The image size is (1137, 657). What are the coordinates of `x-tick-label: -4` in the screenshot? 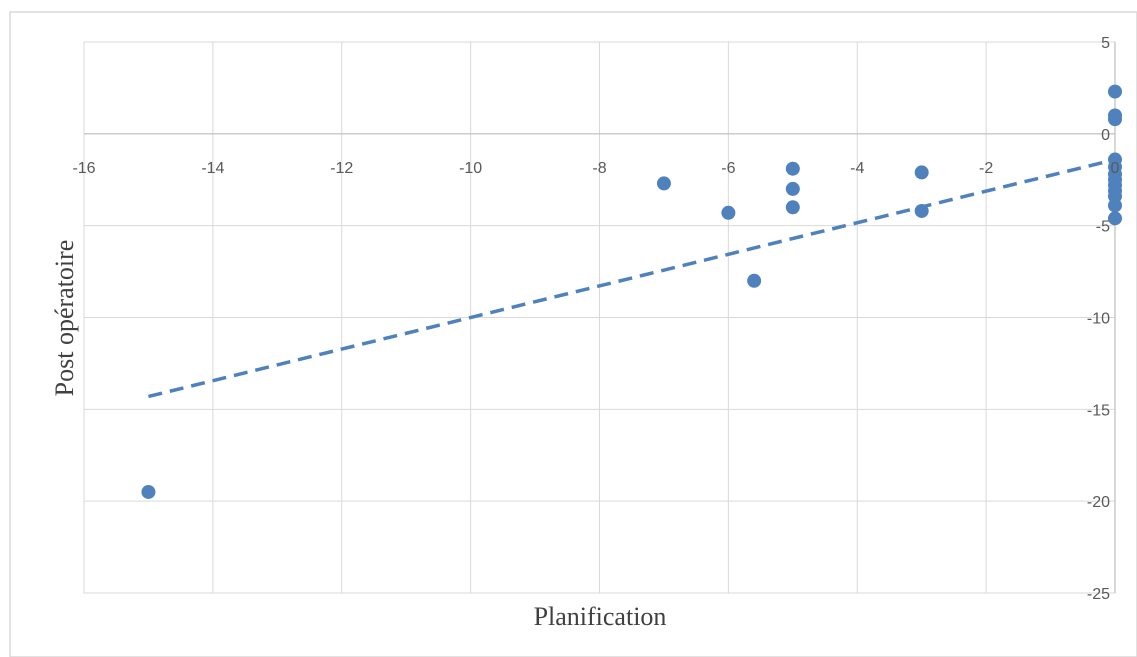 It's located at (857, 168).